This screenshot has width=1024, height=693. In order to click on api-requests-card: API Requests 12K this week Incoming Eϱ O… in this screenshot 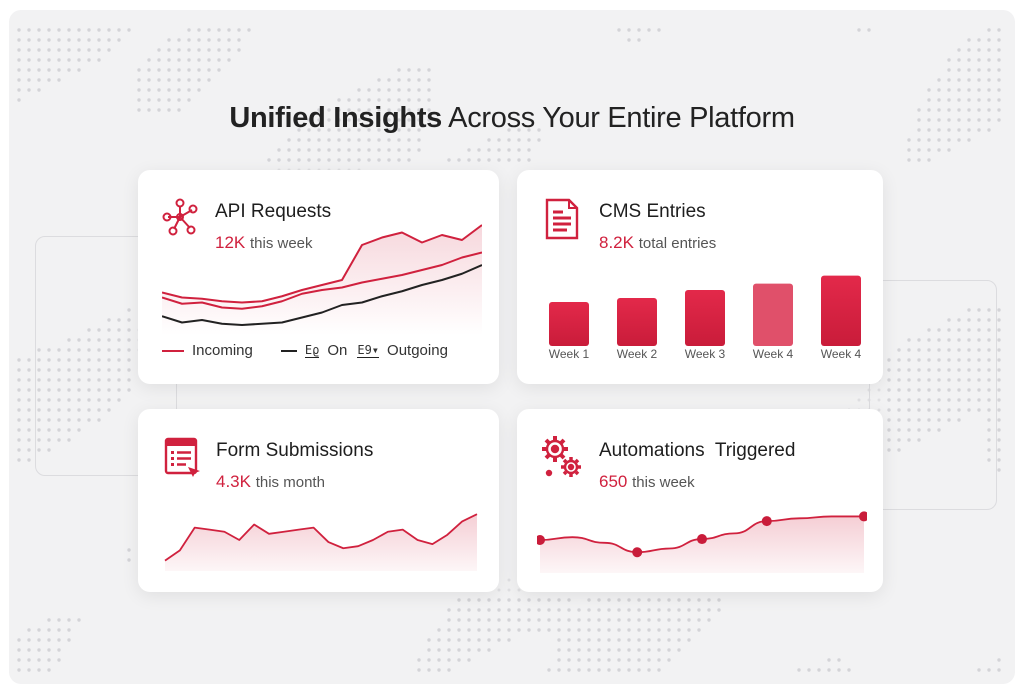, I will do `click(318, 277)`.